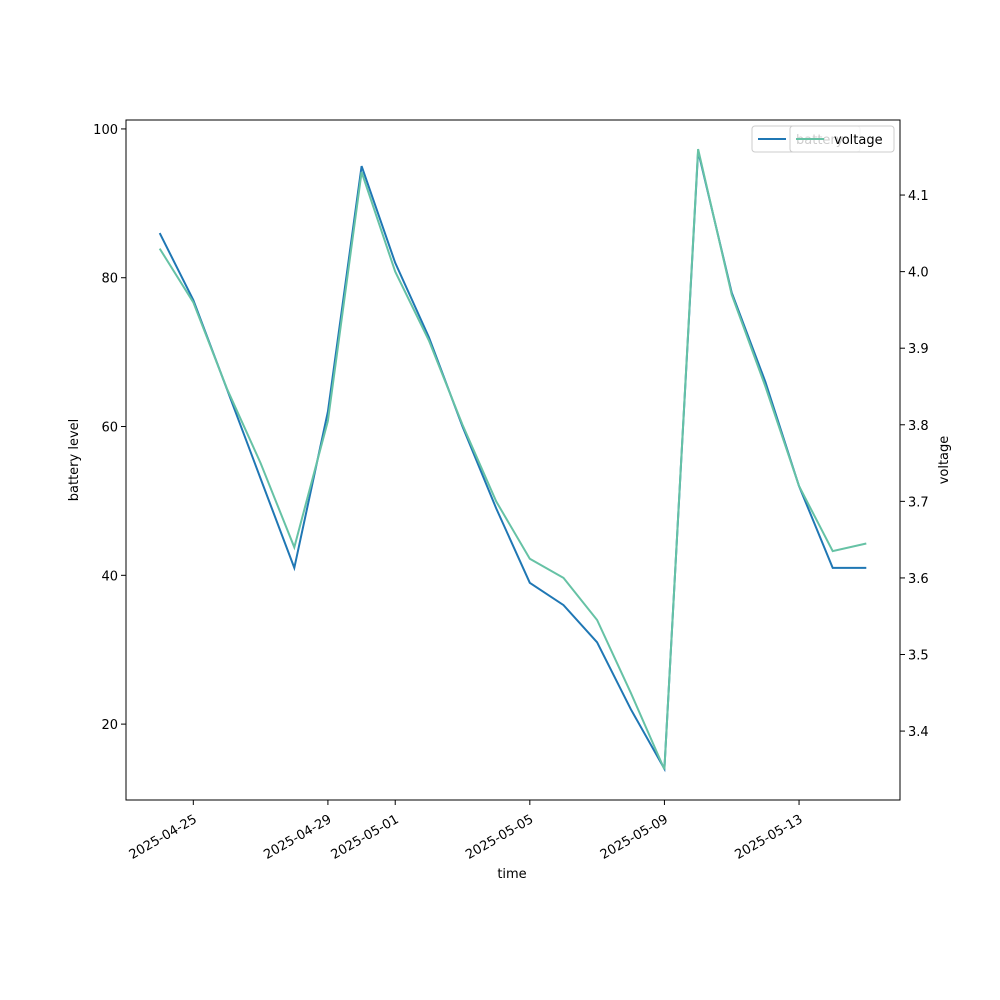  What do you see at coordinates (109, 725) in the screenshot?
I see `y-tick-label: 20` at bounding box center [109, 725].